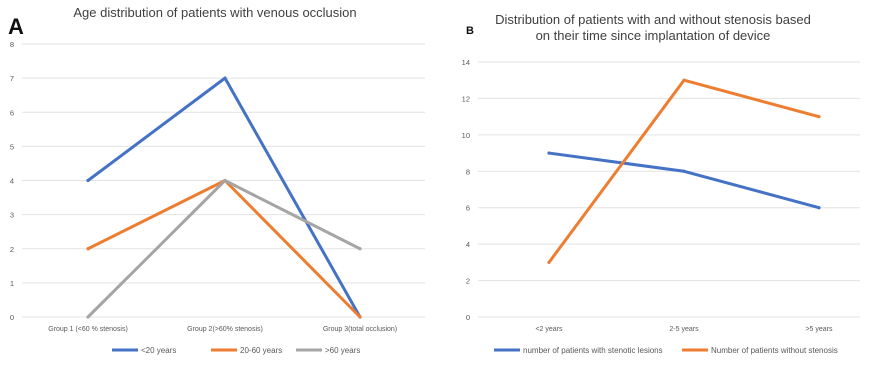  I want to click on y-tick-label: 5, so click(12, 146).